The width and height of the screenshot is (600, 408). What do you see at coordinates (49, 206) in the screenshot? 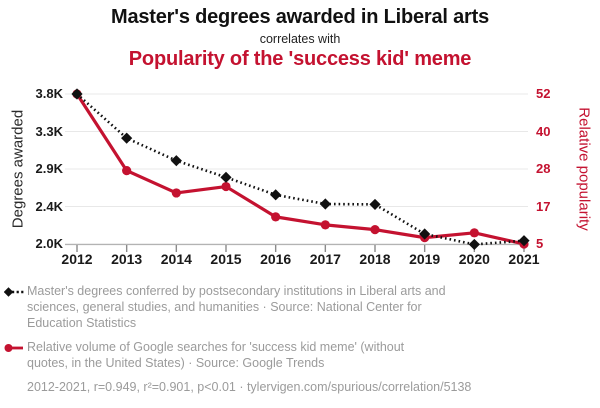
I see `left-axis-tick-label: 2.4K` at bounding box center [49, 206].